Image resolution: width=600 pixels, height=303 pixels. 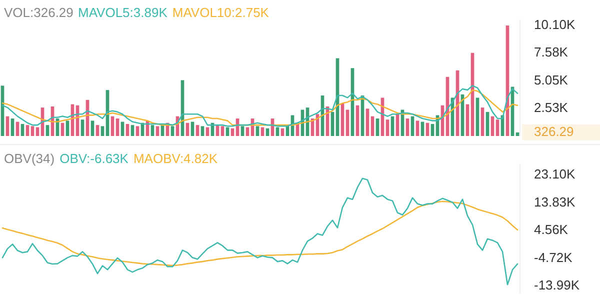 What do you see at coordinates (551, 80) in the screenshot?
I see `y-tick-label: 5.05K` at bounding box center [551, 80].